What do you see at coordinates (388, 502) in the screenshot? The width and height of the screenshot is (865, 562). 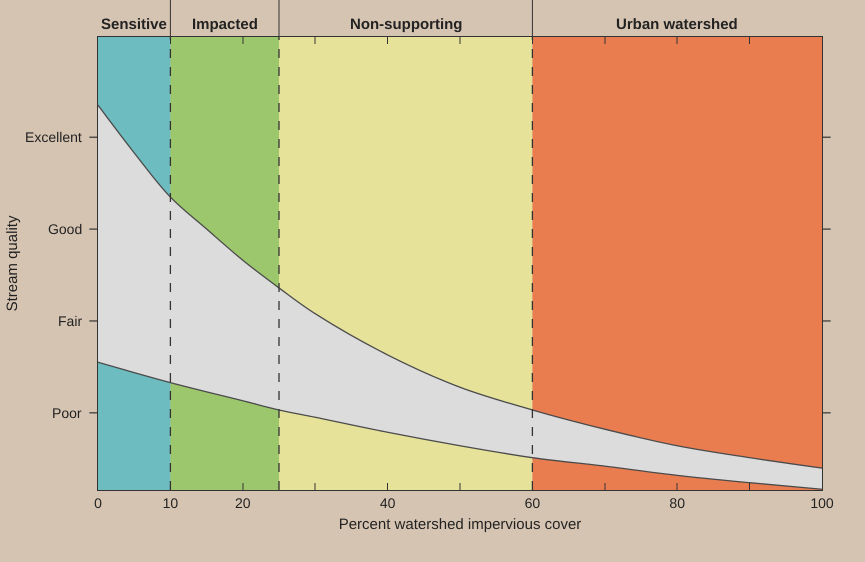 I see `x-tick-label: 40` at bounding box center [388, 502].